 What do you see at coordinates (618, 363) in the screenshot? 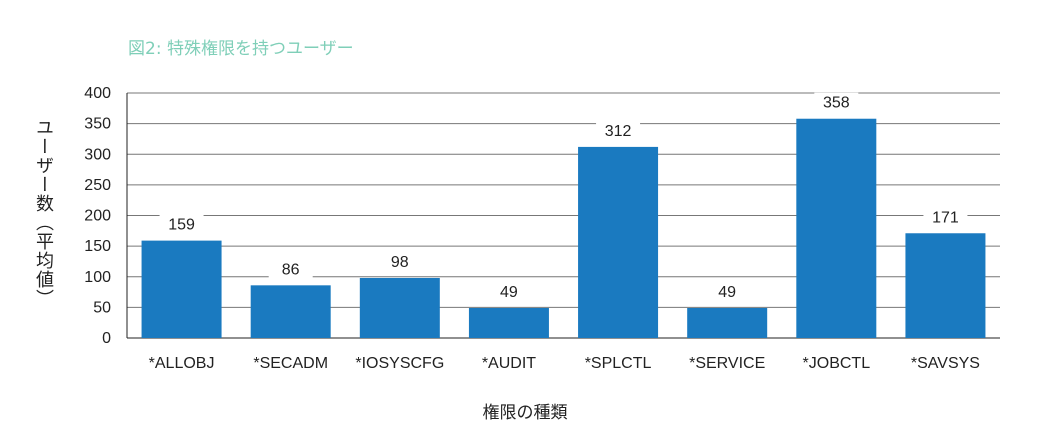
I see `category-label: *SPLCTL` at bounding box center [618, 363].